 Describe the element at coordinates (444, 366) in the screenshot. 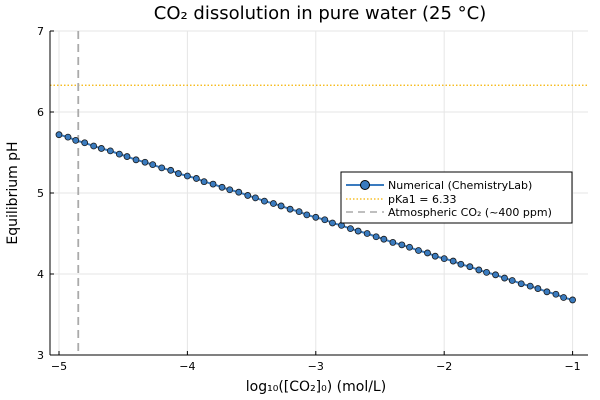

I see `x-tick-label: −2` at that location.